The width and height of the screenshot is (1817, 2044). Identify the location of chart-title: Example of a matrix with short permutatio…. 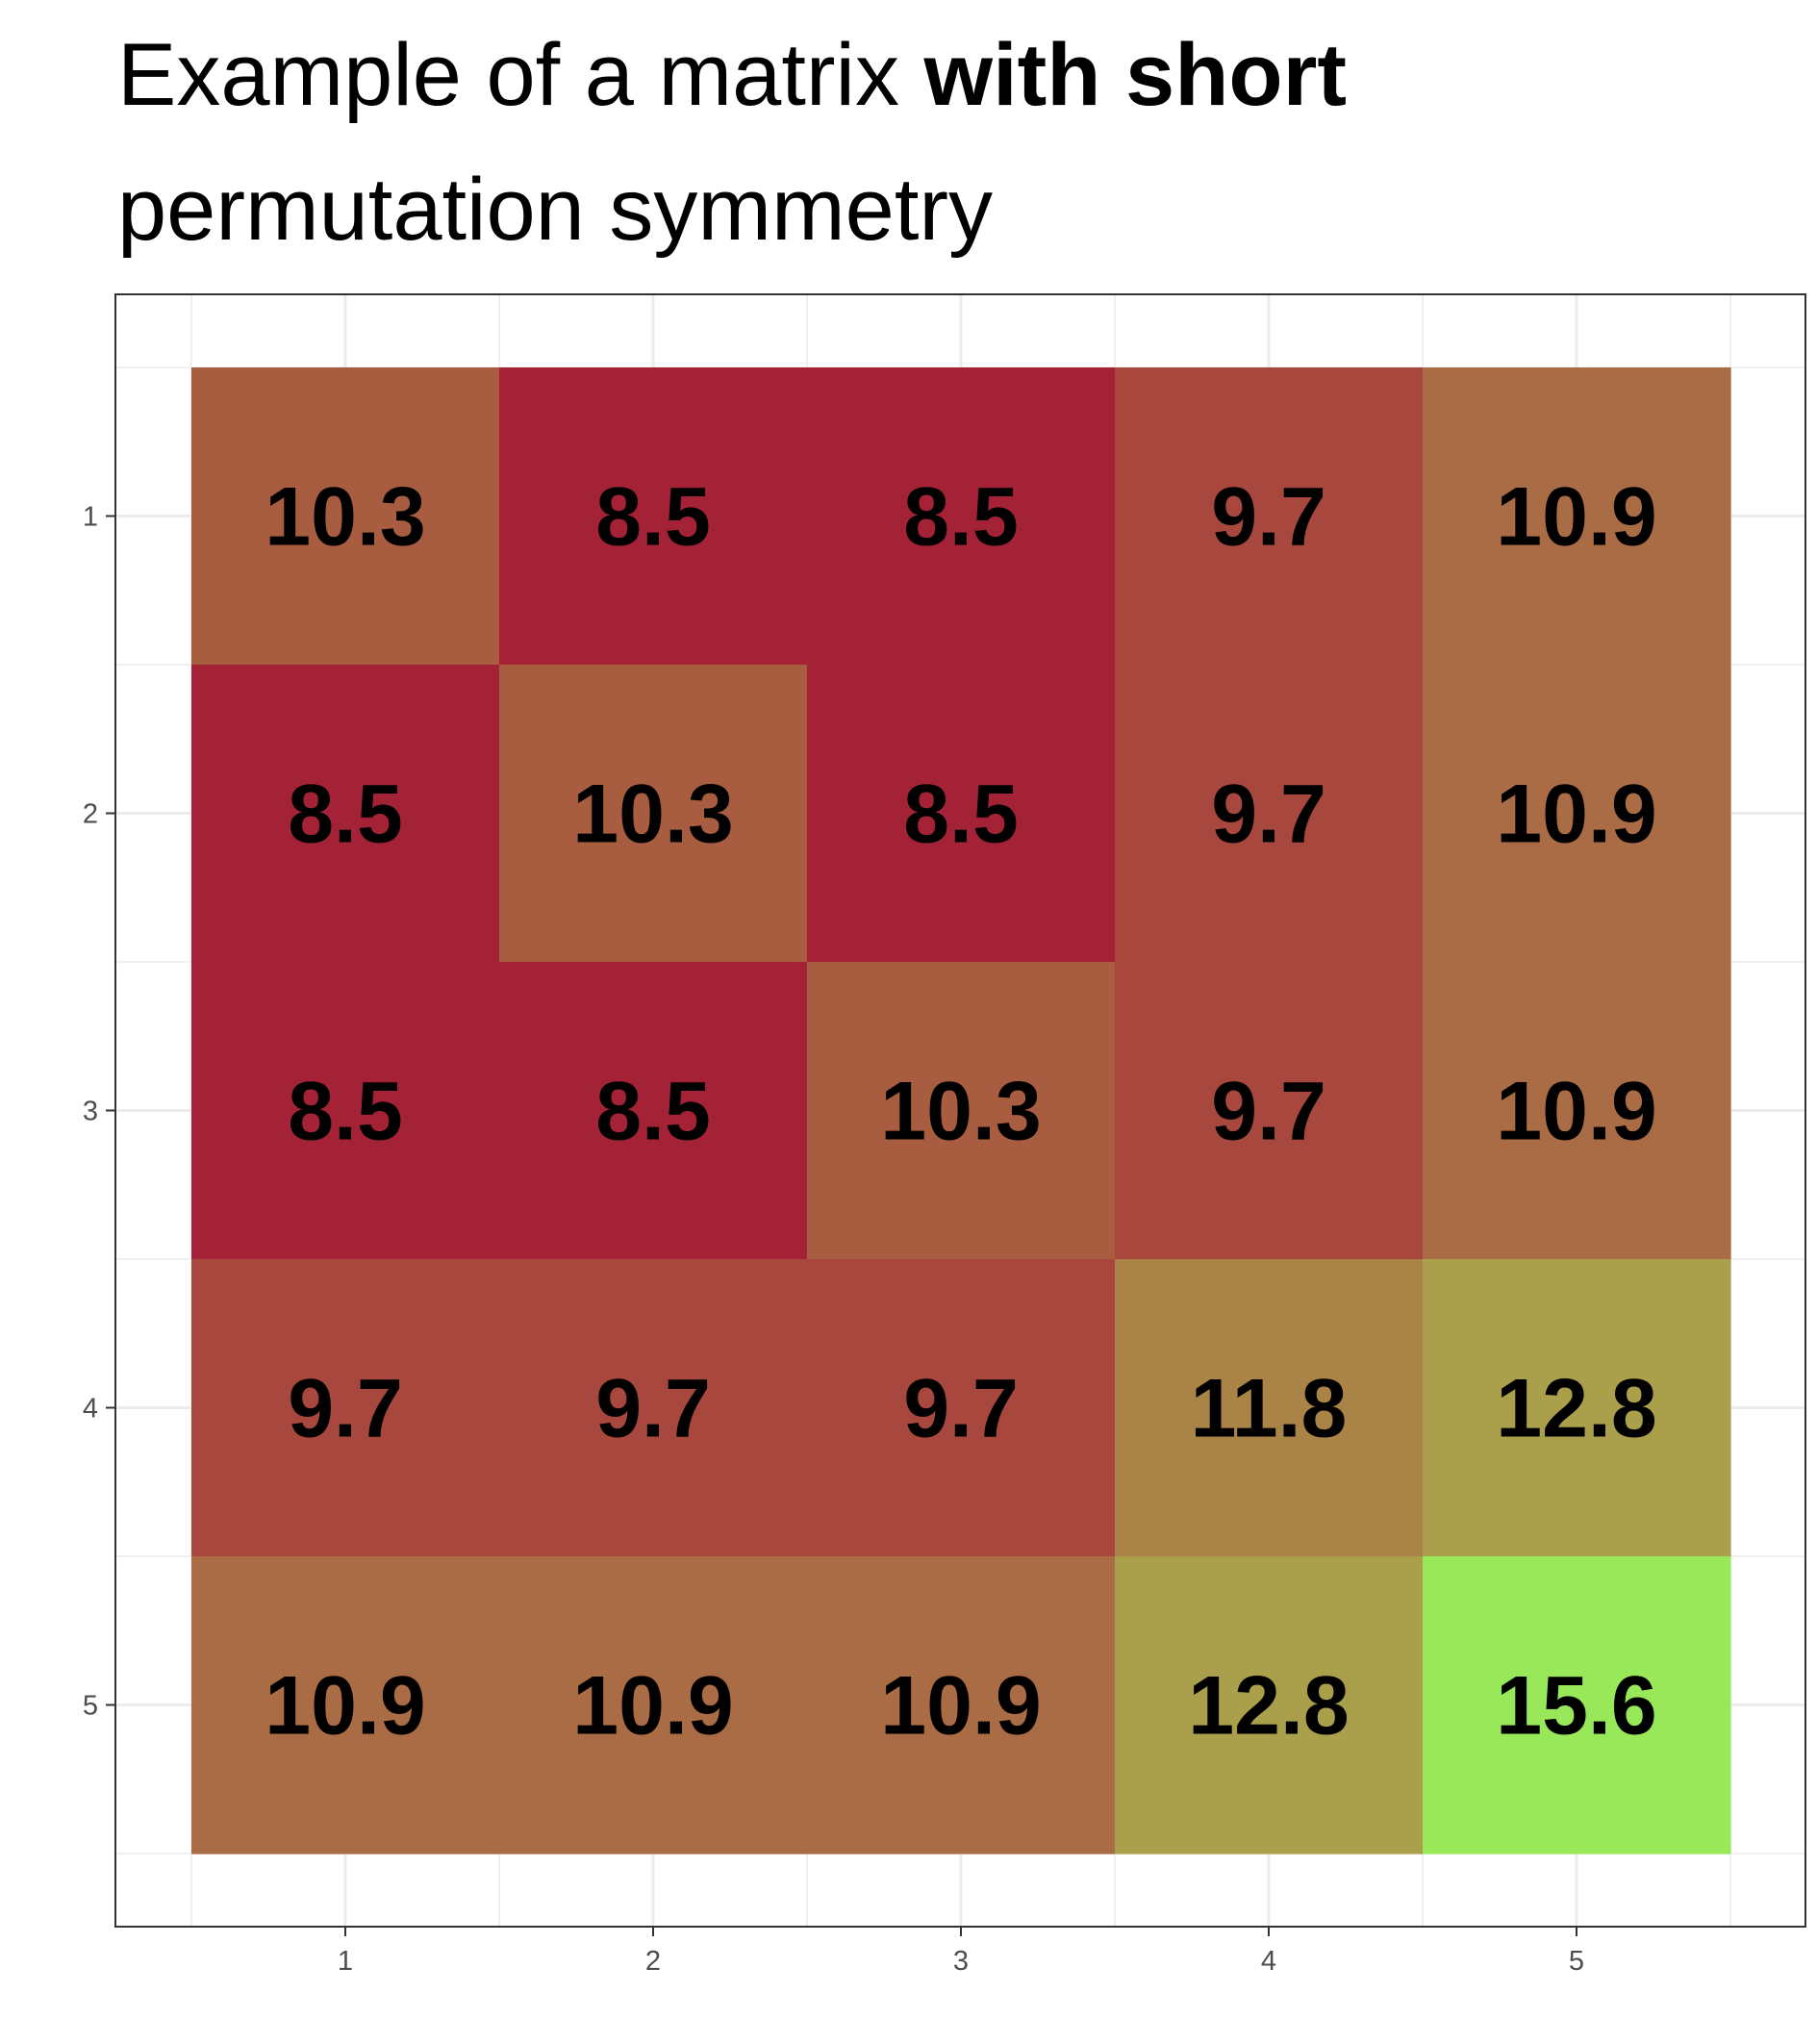
(732, 142).